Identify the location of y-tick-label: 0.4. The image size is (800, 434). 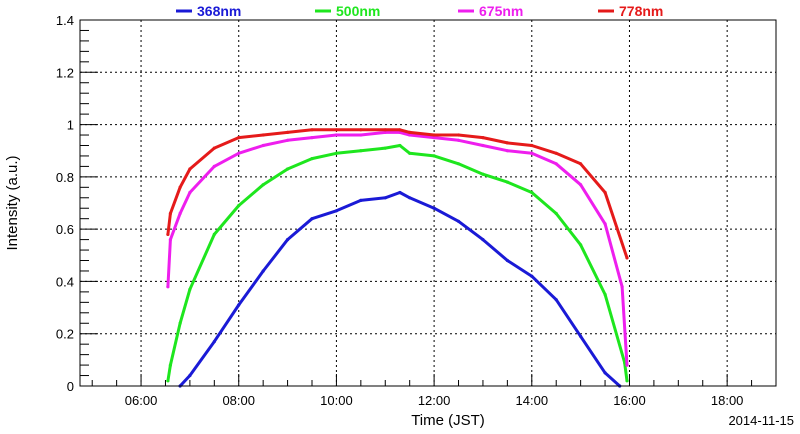
(65, 281).